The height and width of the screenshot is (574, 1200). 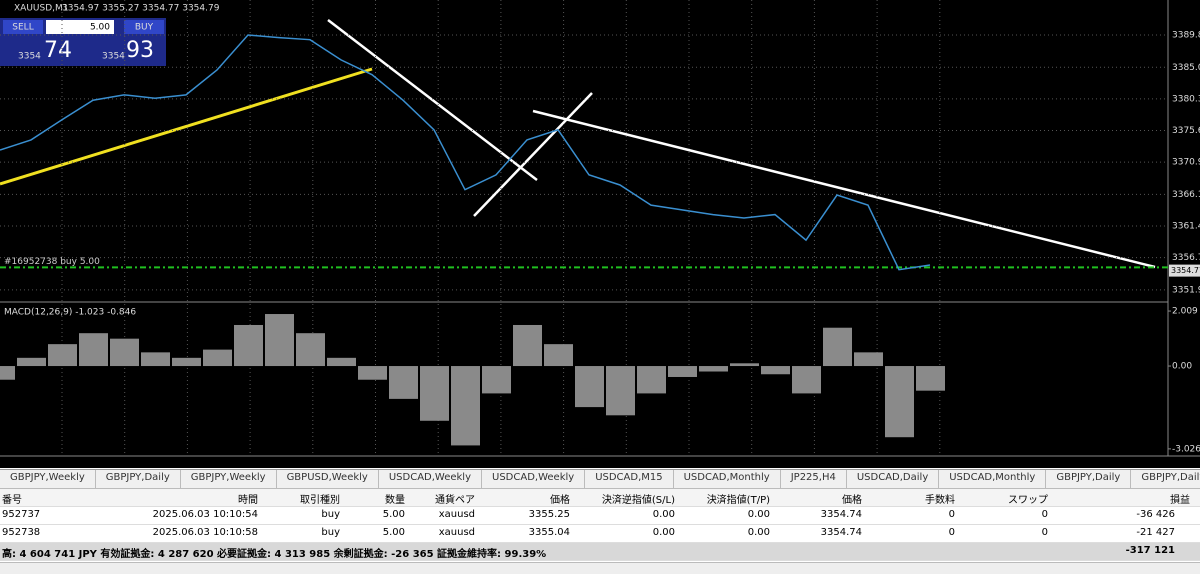 What do you see at coordinates (600, 568) in the screenshot?
I see `terminal-tabs` at bounding box center [600, 568].